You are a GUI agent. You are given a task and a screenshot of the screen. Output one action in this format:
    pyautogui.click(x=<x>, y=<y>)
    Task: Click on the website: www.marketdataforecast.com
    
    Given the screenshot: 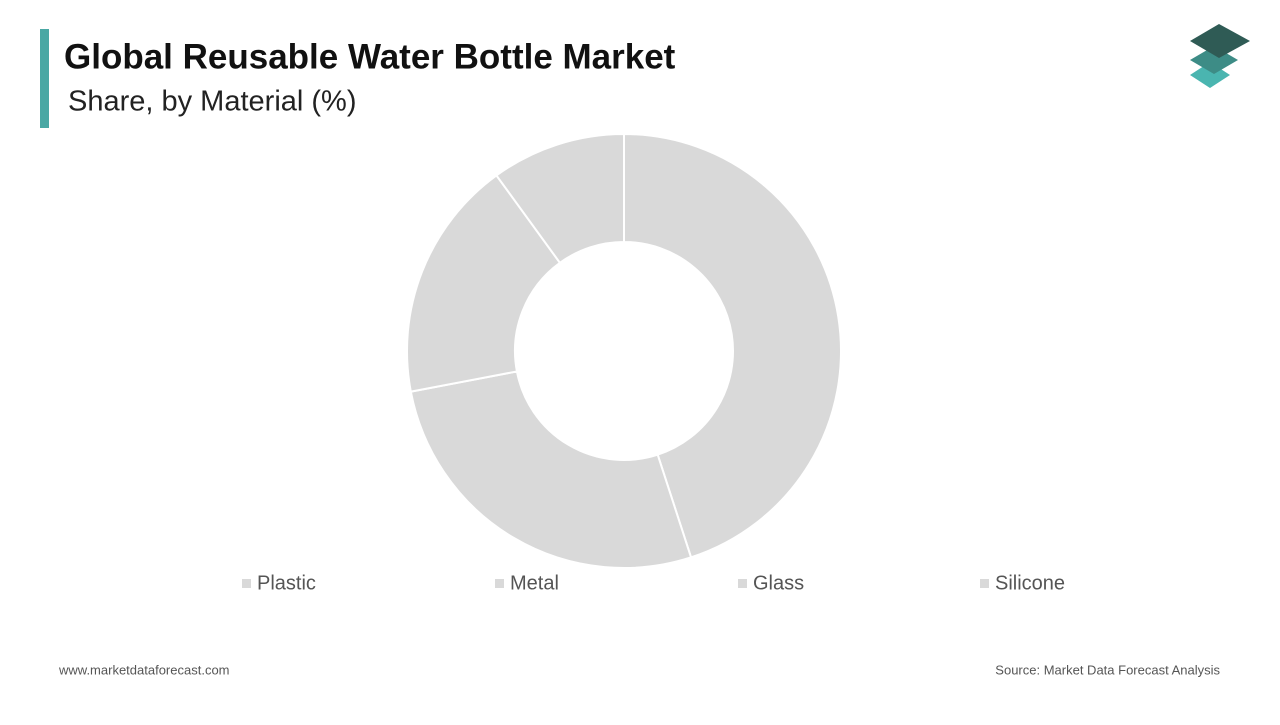 What is the action you would take?
    pyautogui.click(x=144, y=669)
    